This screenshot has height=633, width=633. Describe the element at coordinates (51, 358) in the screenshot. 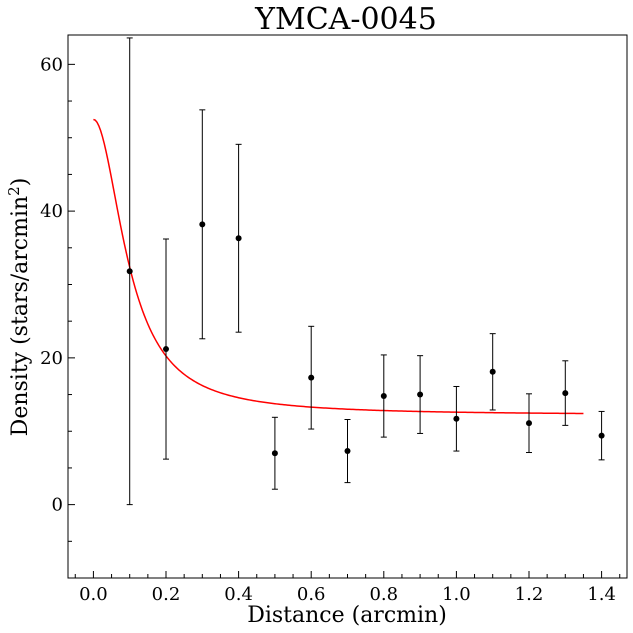

I see `y-tick-label: 20` at that location.